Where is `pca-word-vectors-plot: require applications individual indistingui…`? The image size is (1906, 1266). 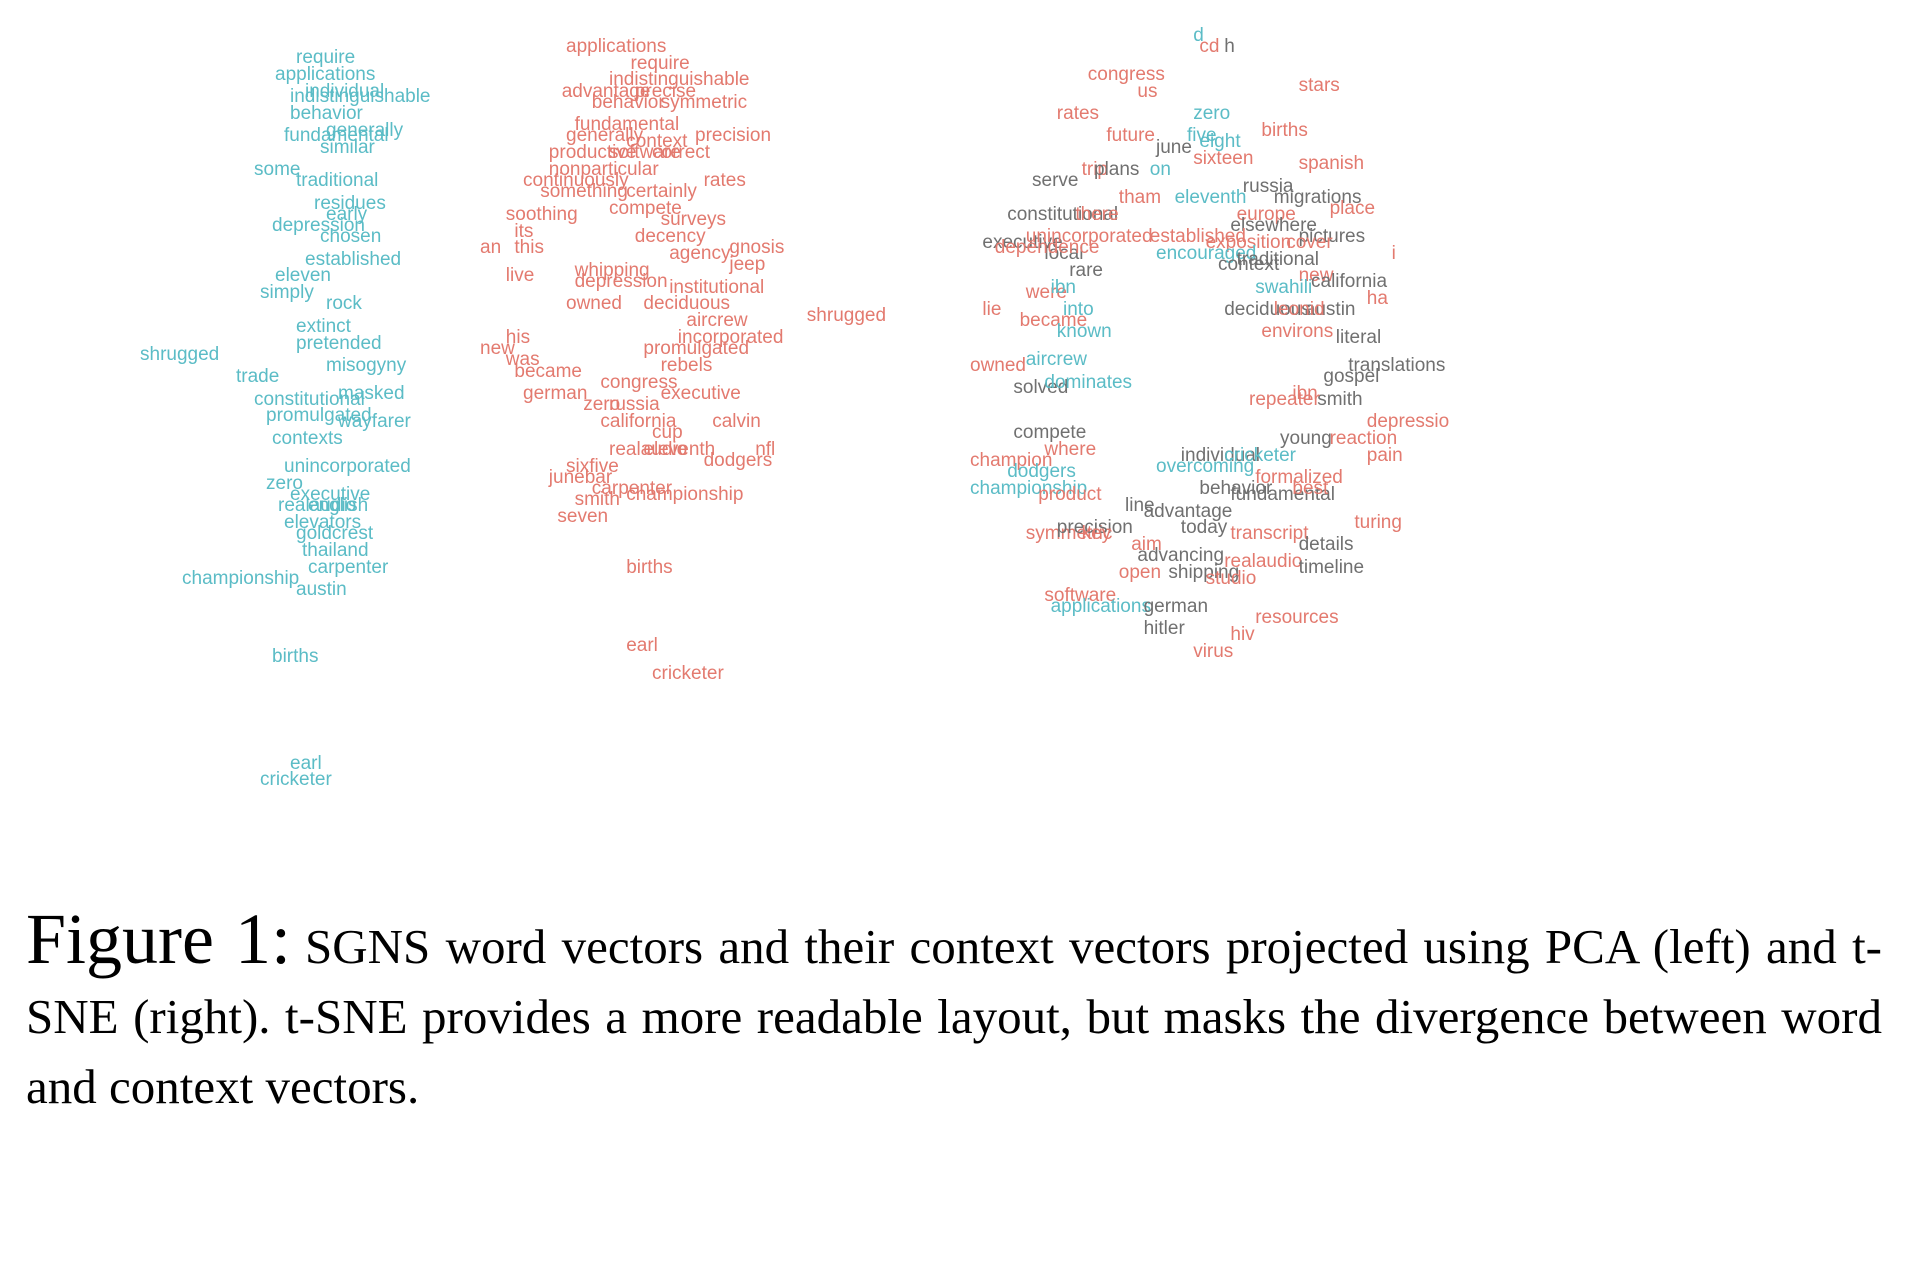 pca-word-vectors-plot: require applications individual indistingui… is located at coordinates (310, 430).